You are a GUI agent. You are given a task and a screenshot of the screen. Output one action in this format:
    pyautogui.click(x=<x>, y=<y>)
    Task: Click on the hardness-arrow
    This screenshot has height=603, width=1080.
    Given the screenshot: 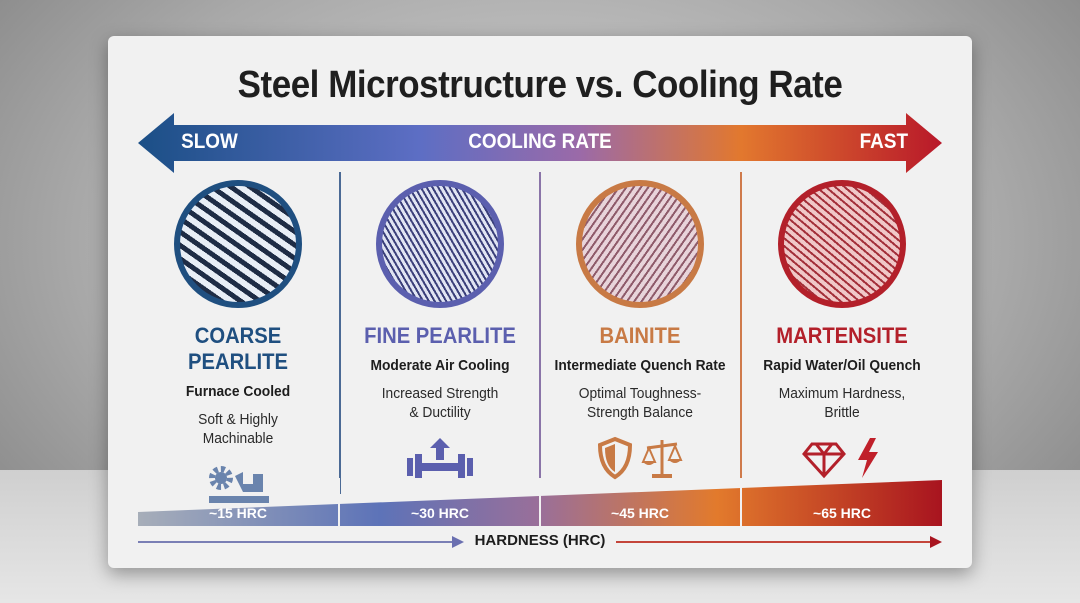 What is the action you would take?
    pyautogui.click(x=540, y=542)
    